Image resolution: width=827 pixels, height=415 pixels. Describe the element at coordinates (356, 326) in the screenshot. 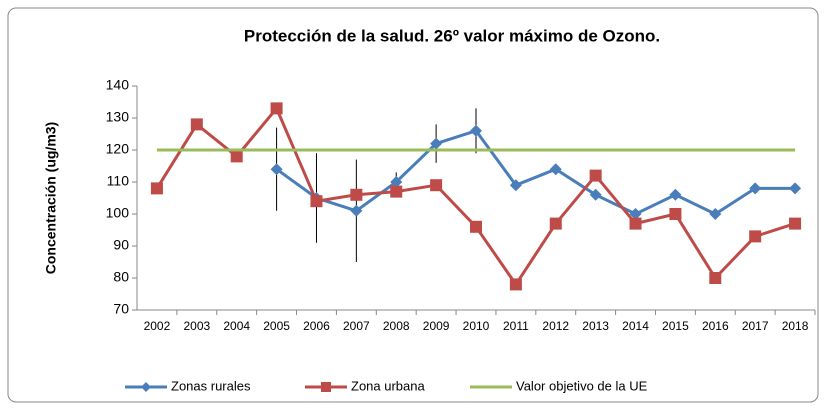

I see `x-tick-label: 2007` at that location.